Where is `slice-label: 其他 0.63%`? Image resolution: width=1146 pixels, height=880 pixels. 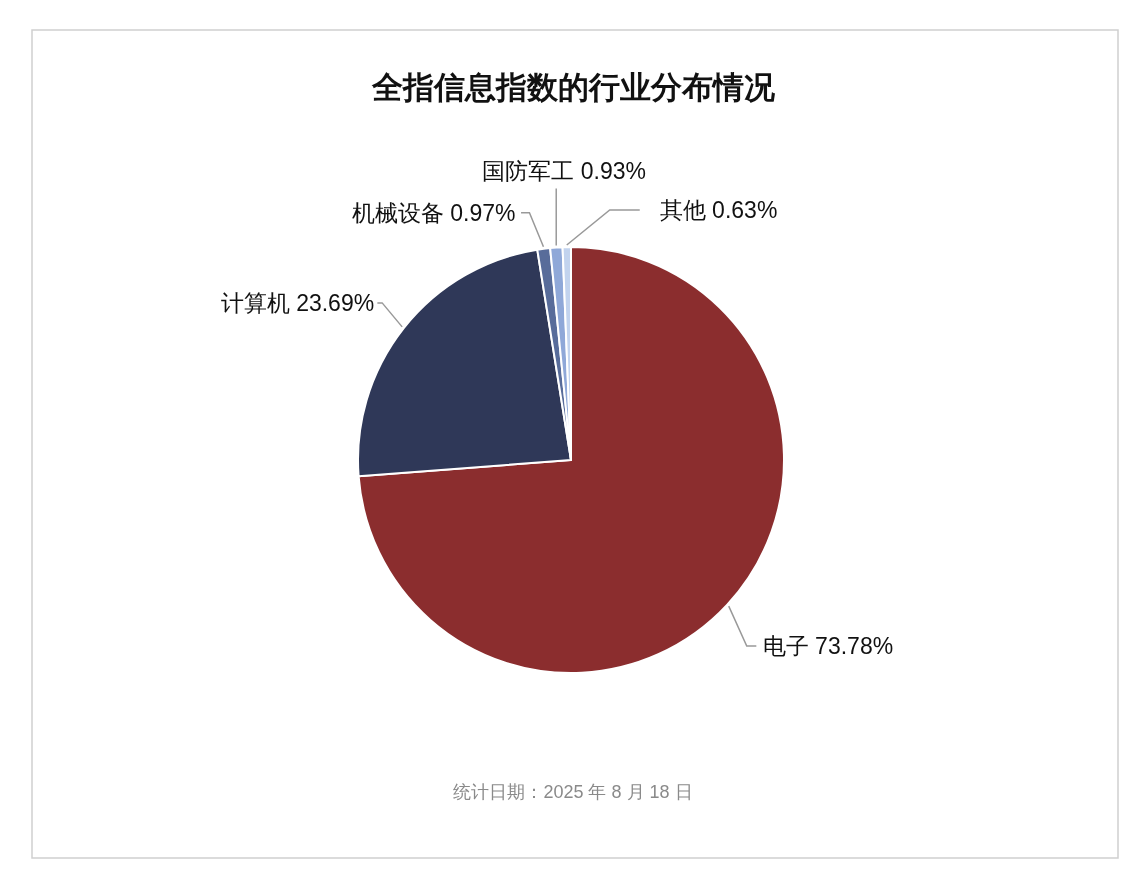
slice-label: 其他 0.63% is located at coordinates (718, 210).